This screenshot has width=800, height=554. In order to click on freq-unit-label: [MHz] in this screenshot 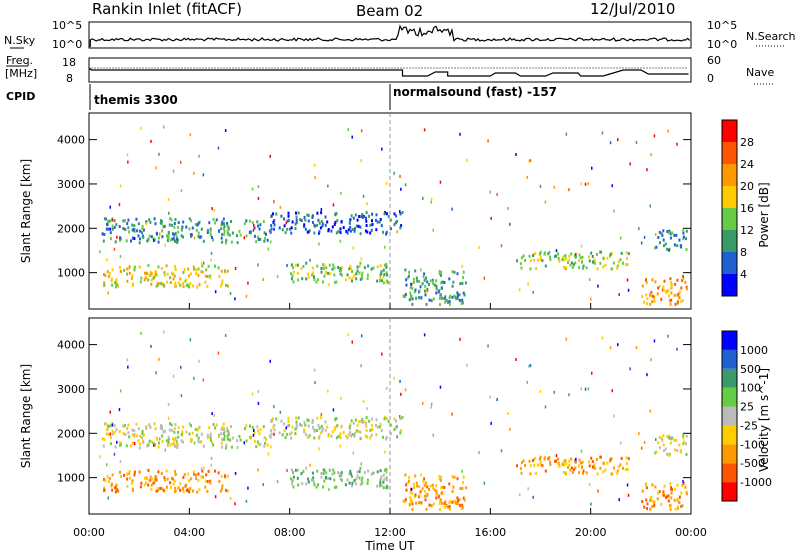, I will do `click(21, 73)`.